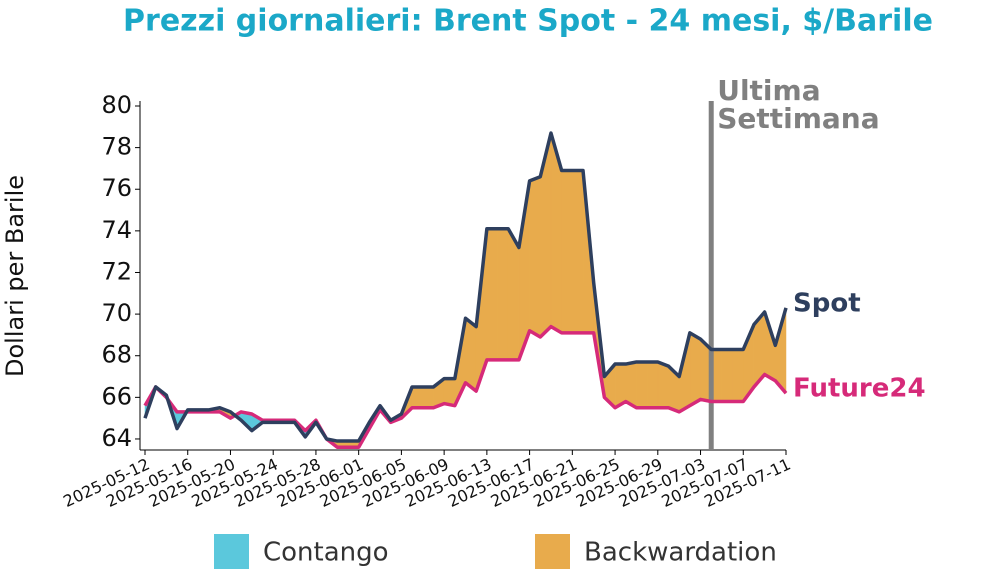 This screenshot has height=576, width=985. I want to click on y-tick-label: 68, so click(116, 355).